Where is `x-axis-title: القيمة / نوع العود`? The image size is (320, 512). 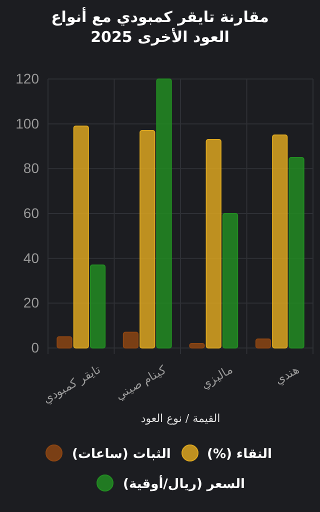
x-axis-title: القيمة / نوع العود is located at coordinates (180, 418).